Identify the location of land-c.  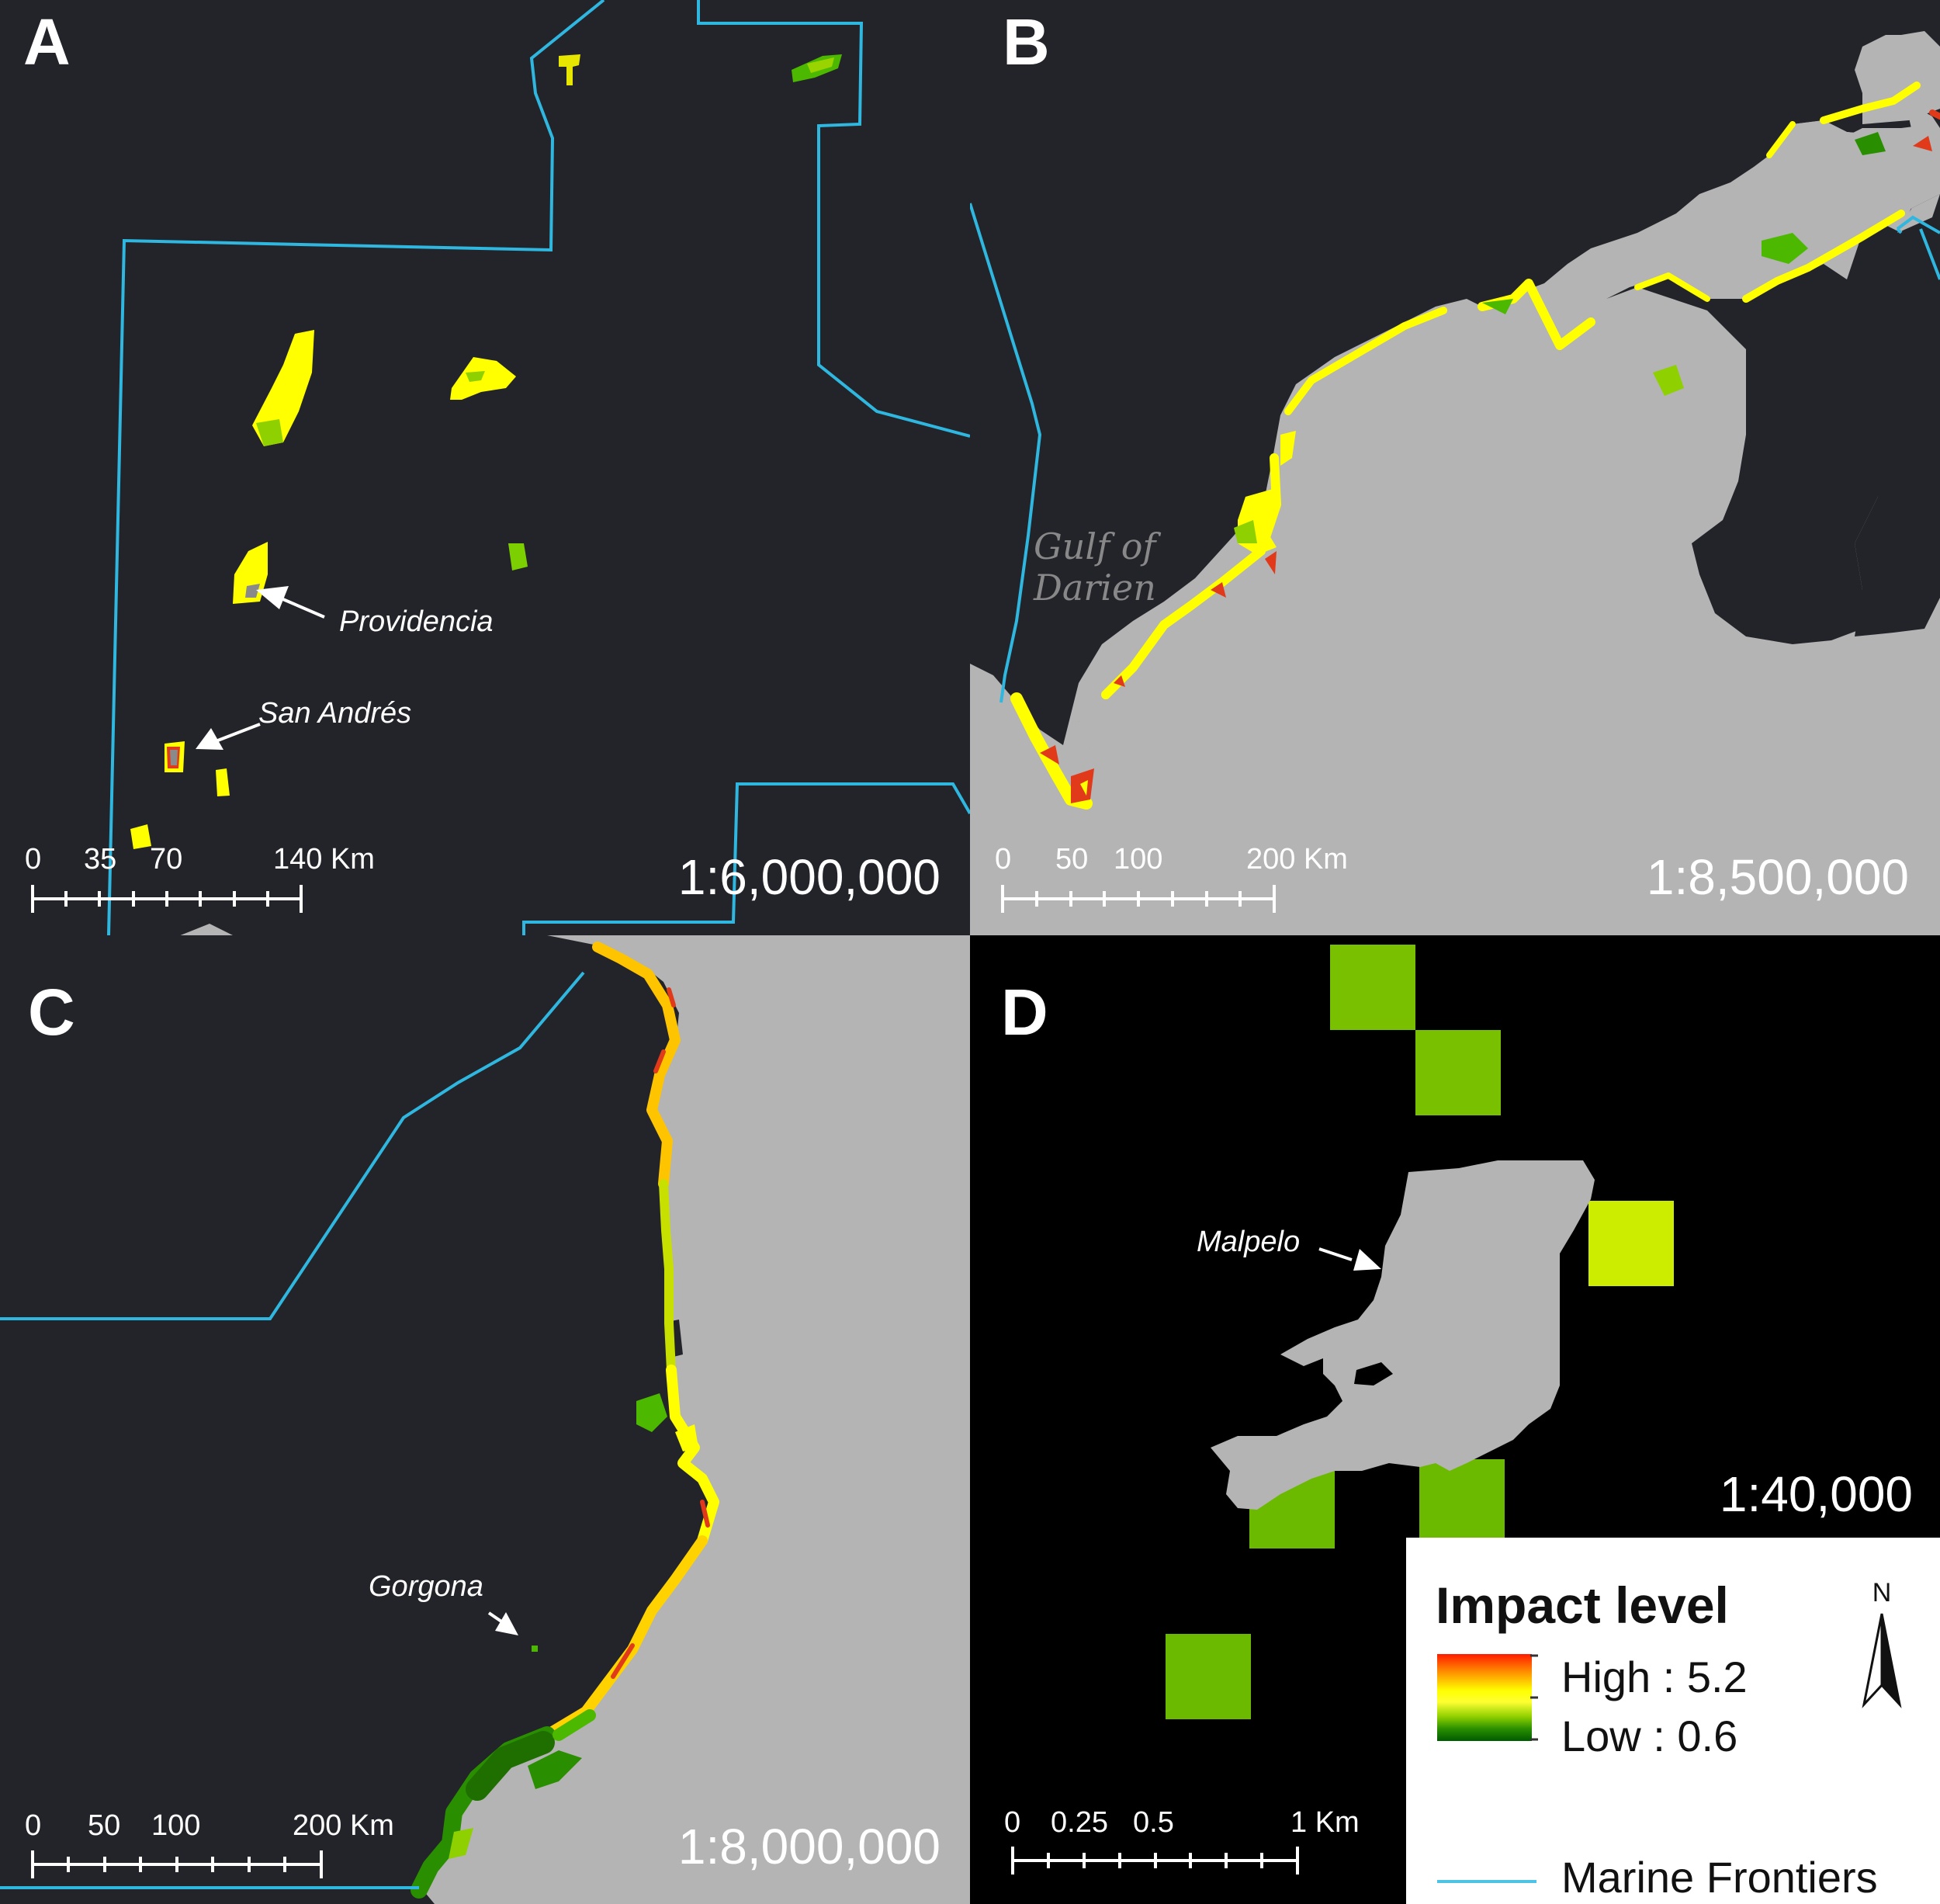
(696, 1420).